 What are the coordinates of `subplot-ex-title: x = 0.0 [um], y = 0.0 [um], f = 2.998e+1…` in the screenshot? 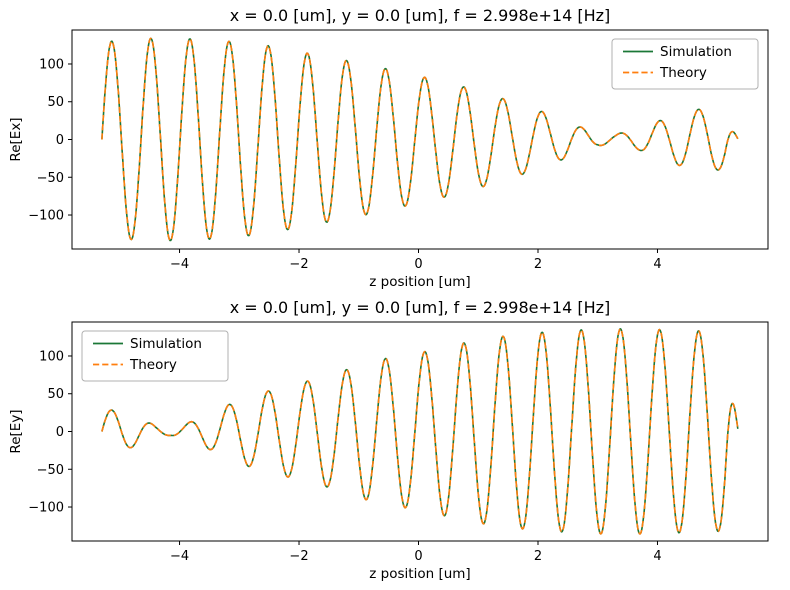 It's located at (420, 15).